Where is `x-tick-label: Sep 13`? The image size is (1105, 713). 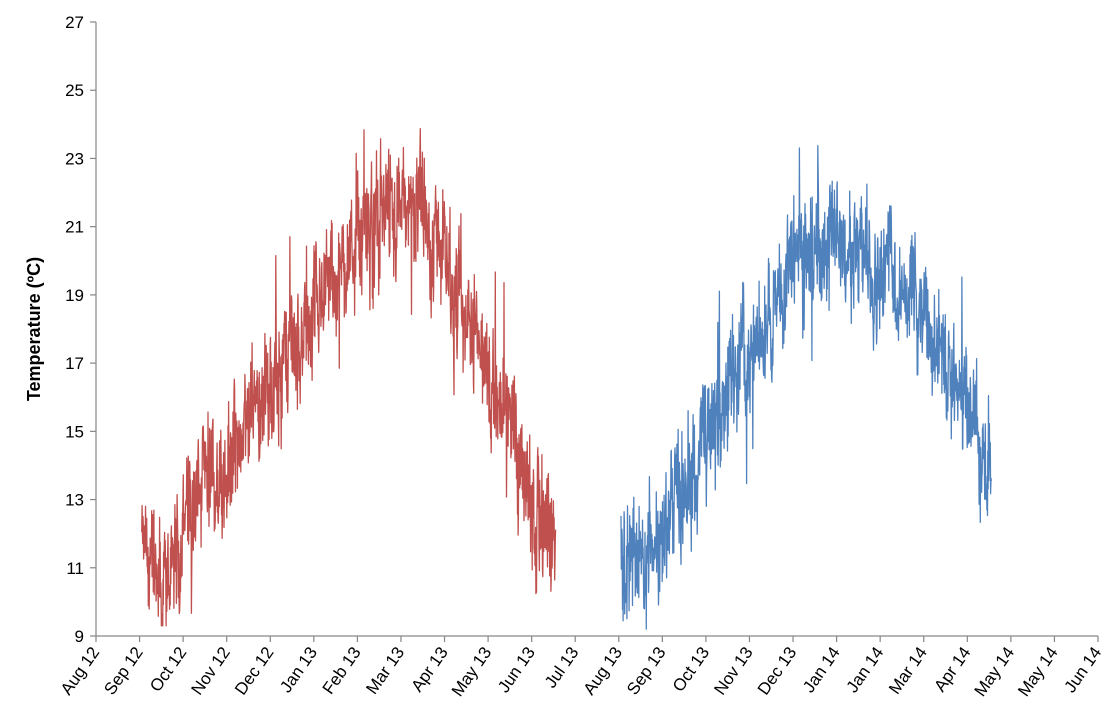
x-tick-label: Sep 13 is located at coordinates (646, 670).